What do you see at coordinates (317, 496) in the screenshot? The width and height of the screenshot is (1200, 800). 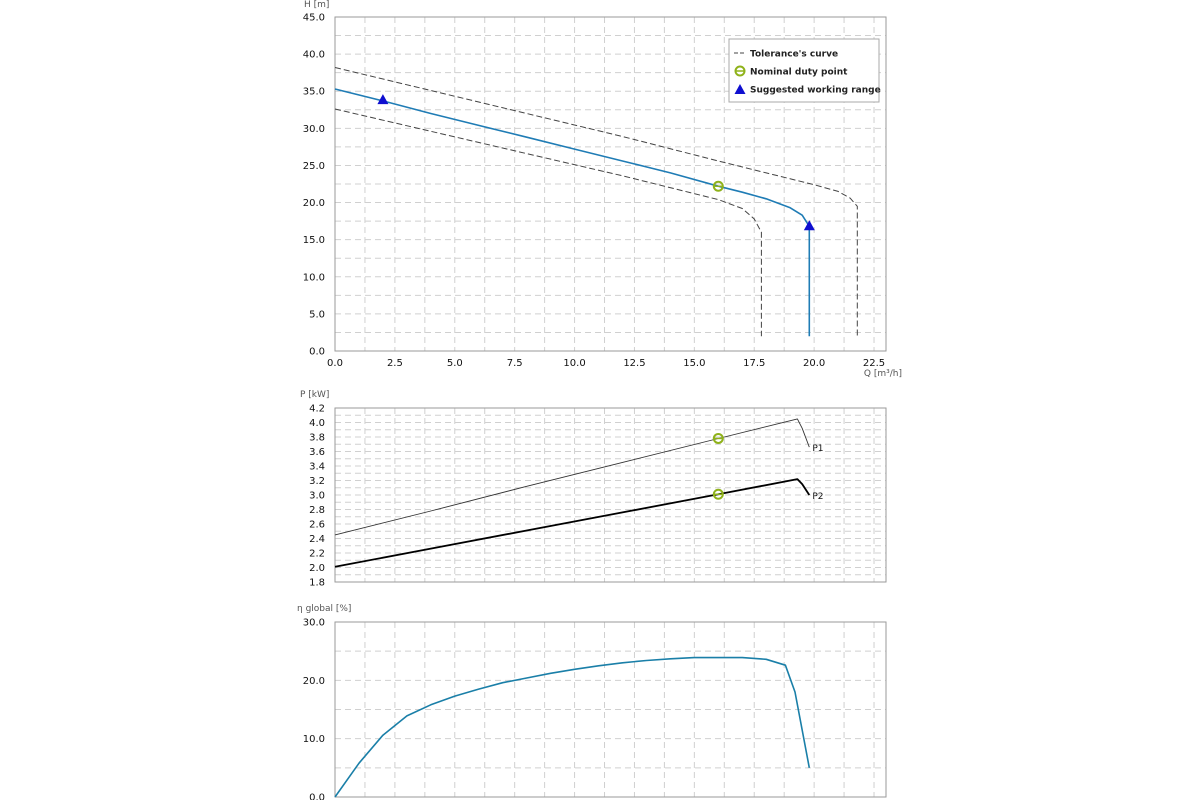 I see `y-tick-label: 3.0` at bounding box center [317, 496].